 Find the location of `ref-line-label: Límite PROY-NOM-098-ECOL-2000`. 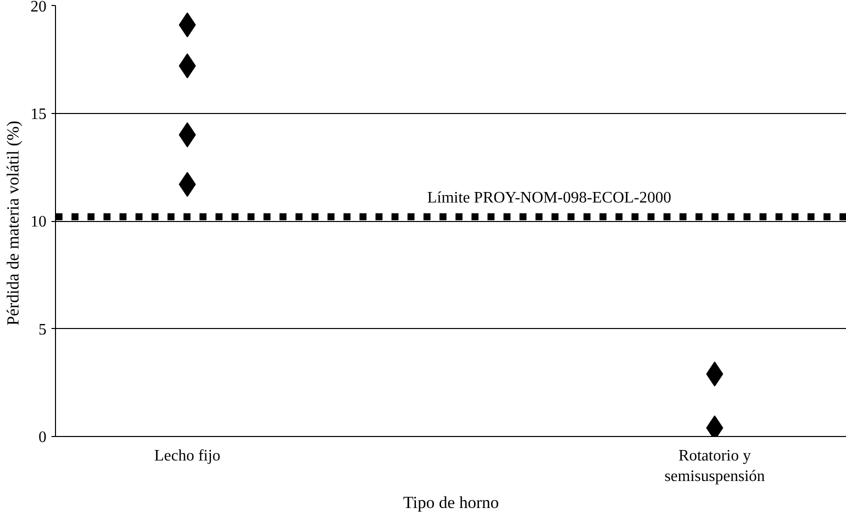

ref-line-label: Límite PROY-NOM-098-ECOL-2000 is located at coordinates (549, 198).